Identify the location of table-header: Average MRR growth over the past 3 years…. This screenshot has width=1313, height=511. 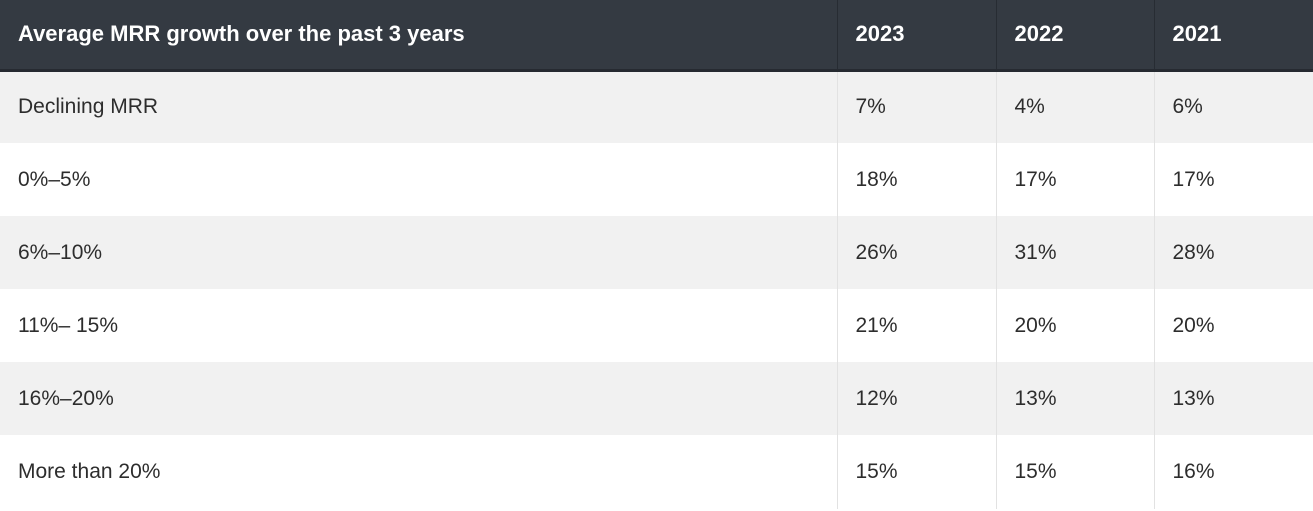
(656, 36).